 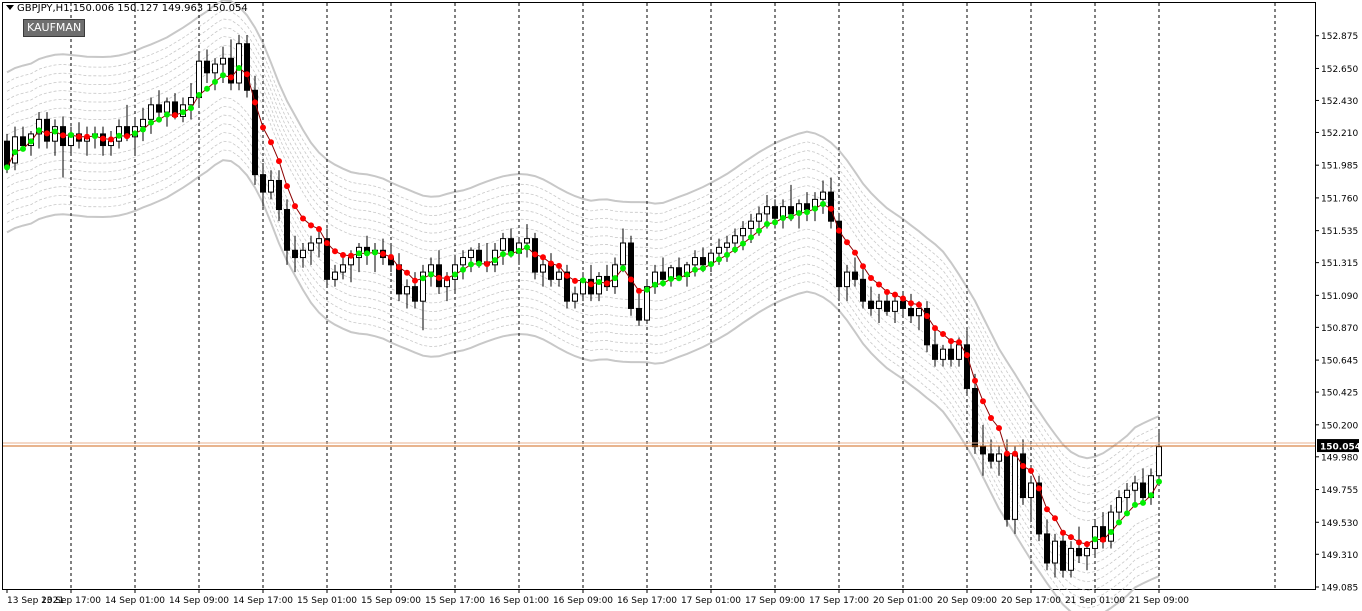 I want to click on y-tick-label: 149.310, so click(x=1339, y=556).